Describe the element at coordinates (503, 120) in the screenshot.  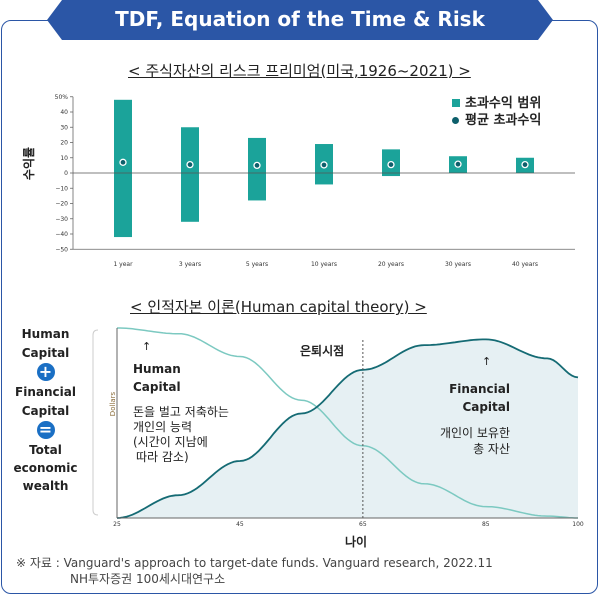
I see `legend-mean-label: 평균 초과수익` at that location.